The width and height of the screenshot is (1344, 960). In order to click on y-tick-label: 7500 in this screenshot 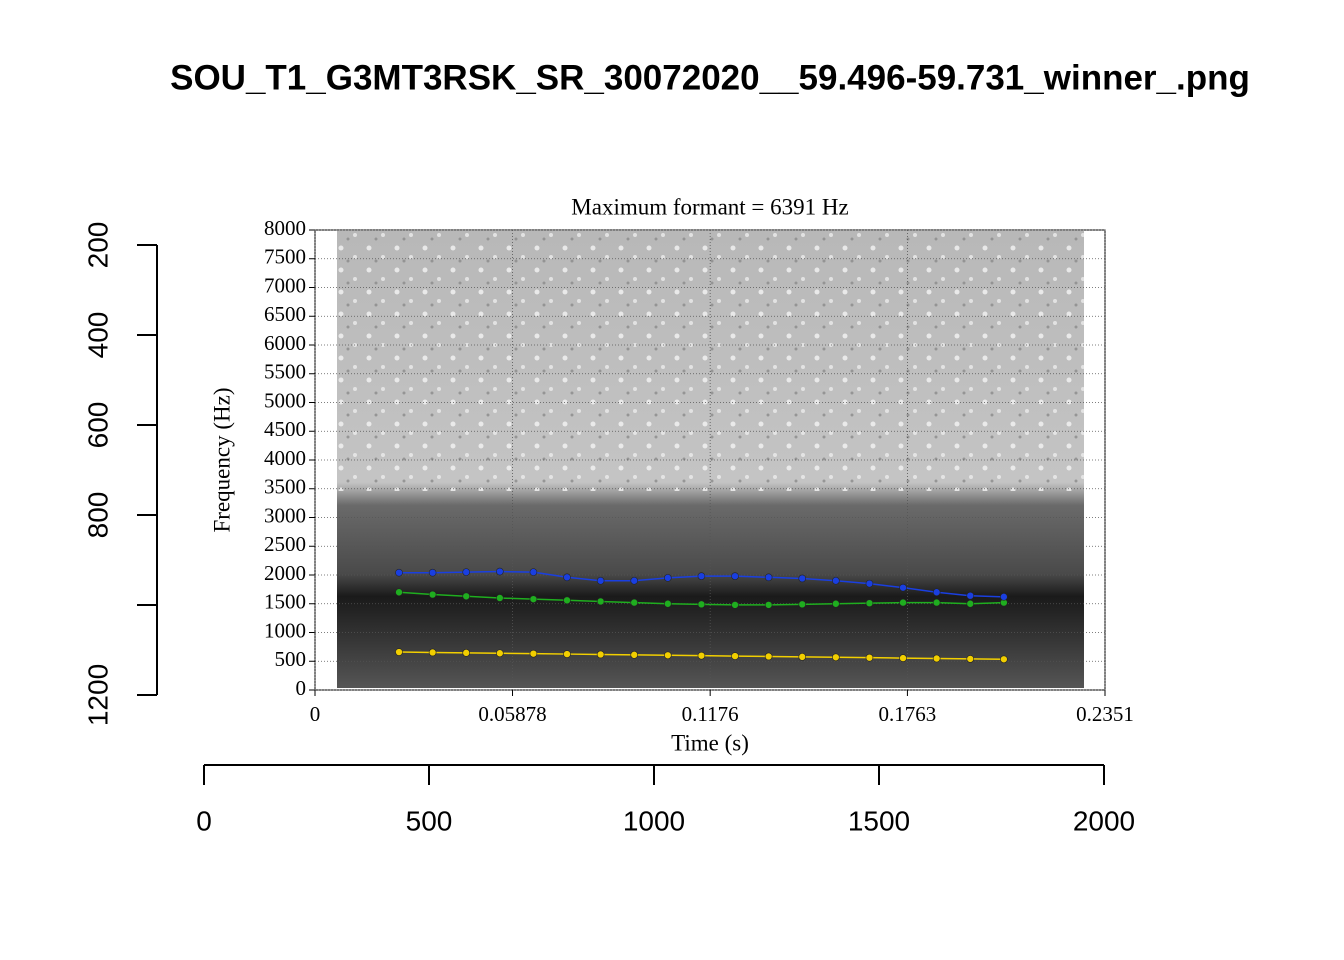, I will do `click(285, 257)`.